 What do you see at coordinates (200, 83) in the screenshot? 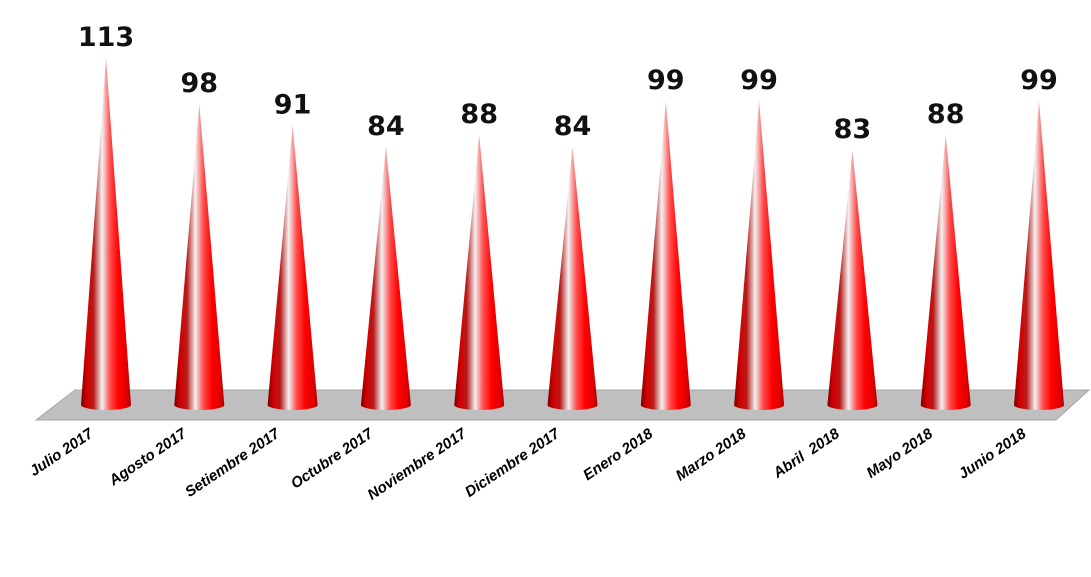
I see `value-label: 98` at bounding box center [200, 83].